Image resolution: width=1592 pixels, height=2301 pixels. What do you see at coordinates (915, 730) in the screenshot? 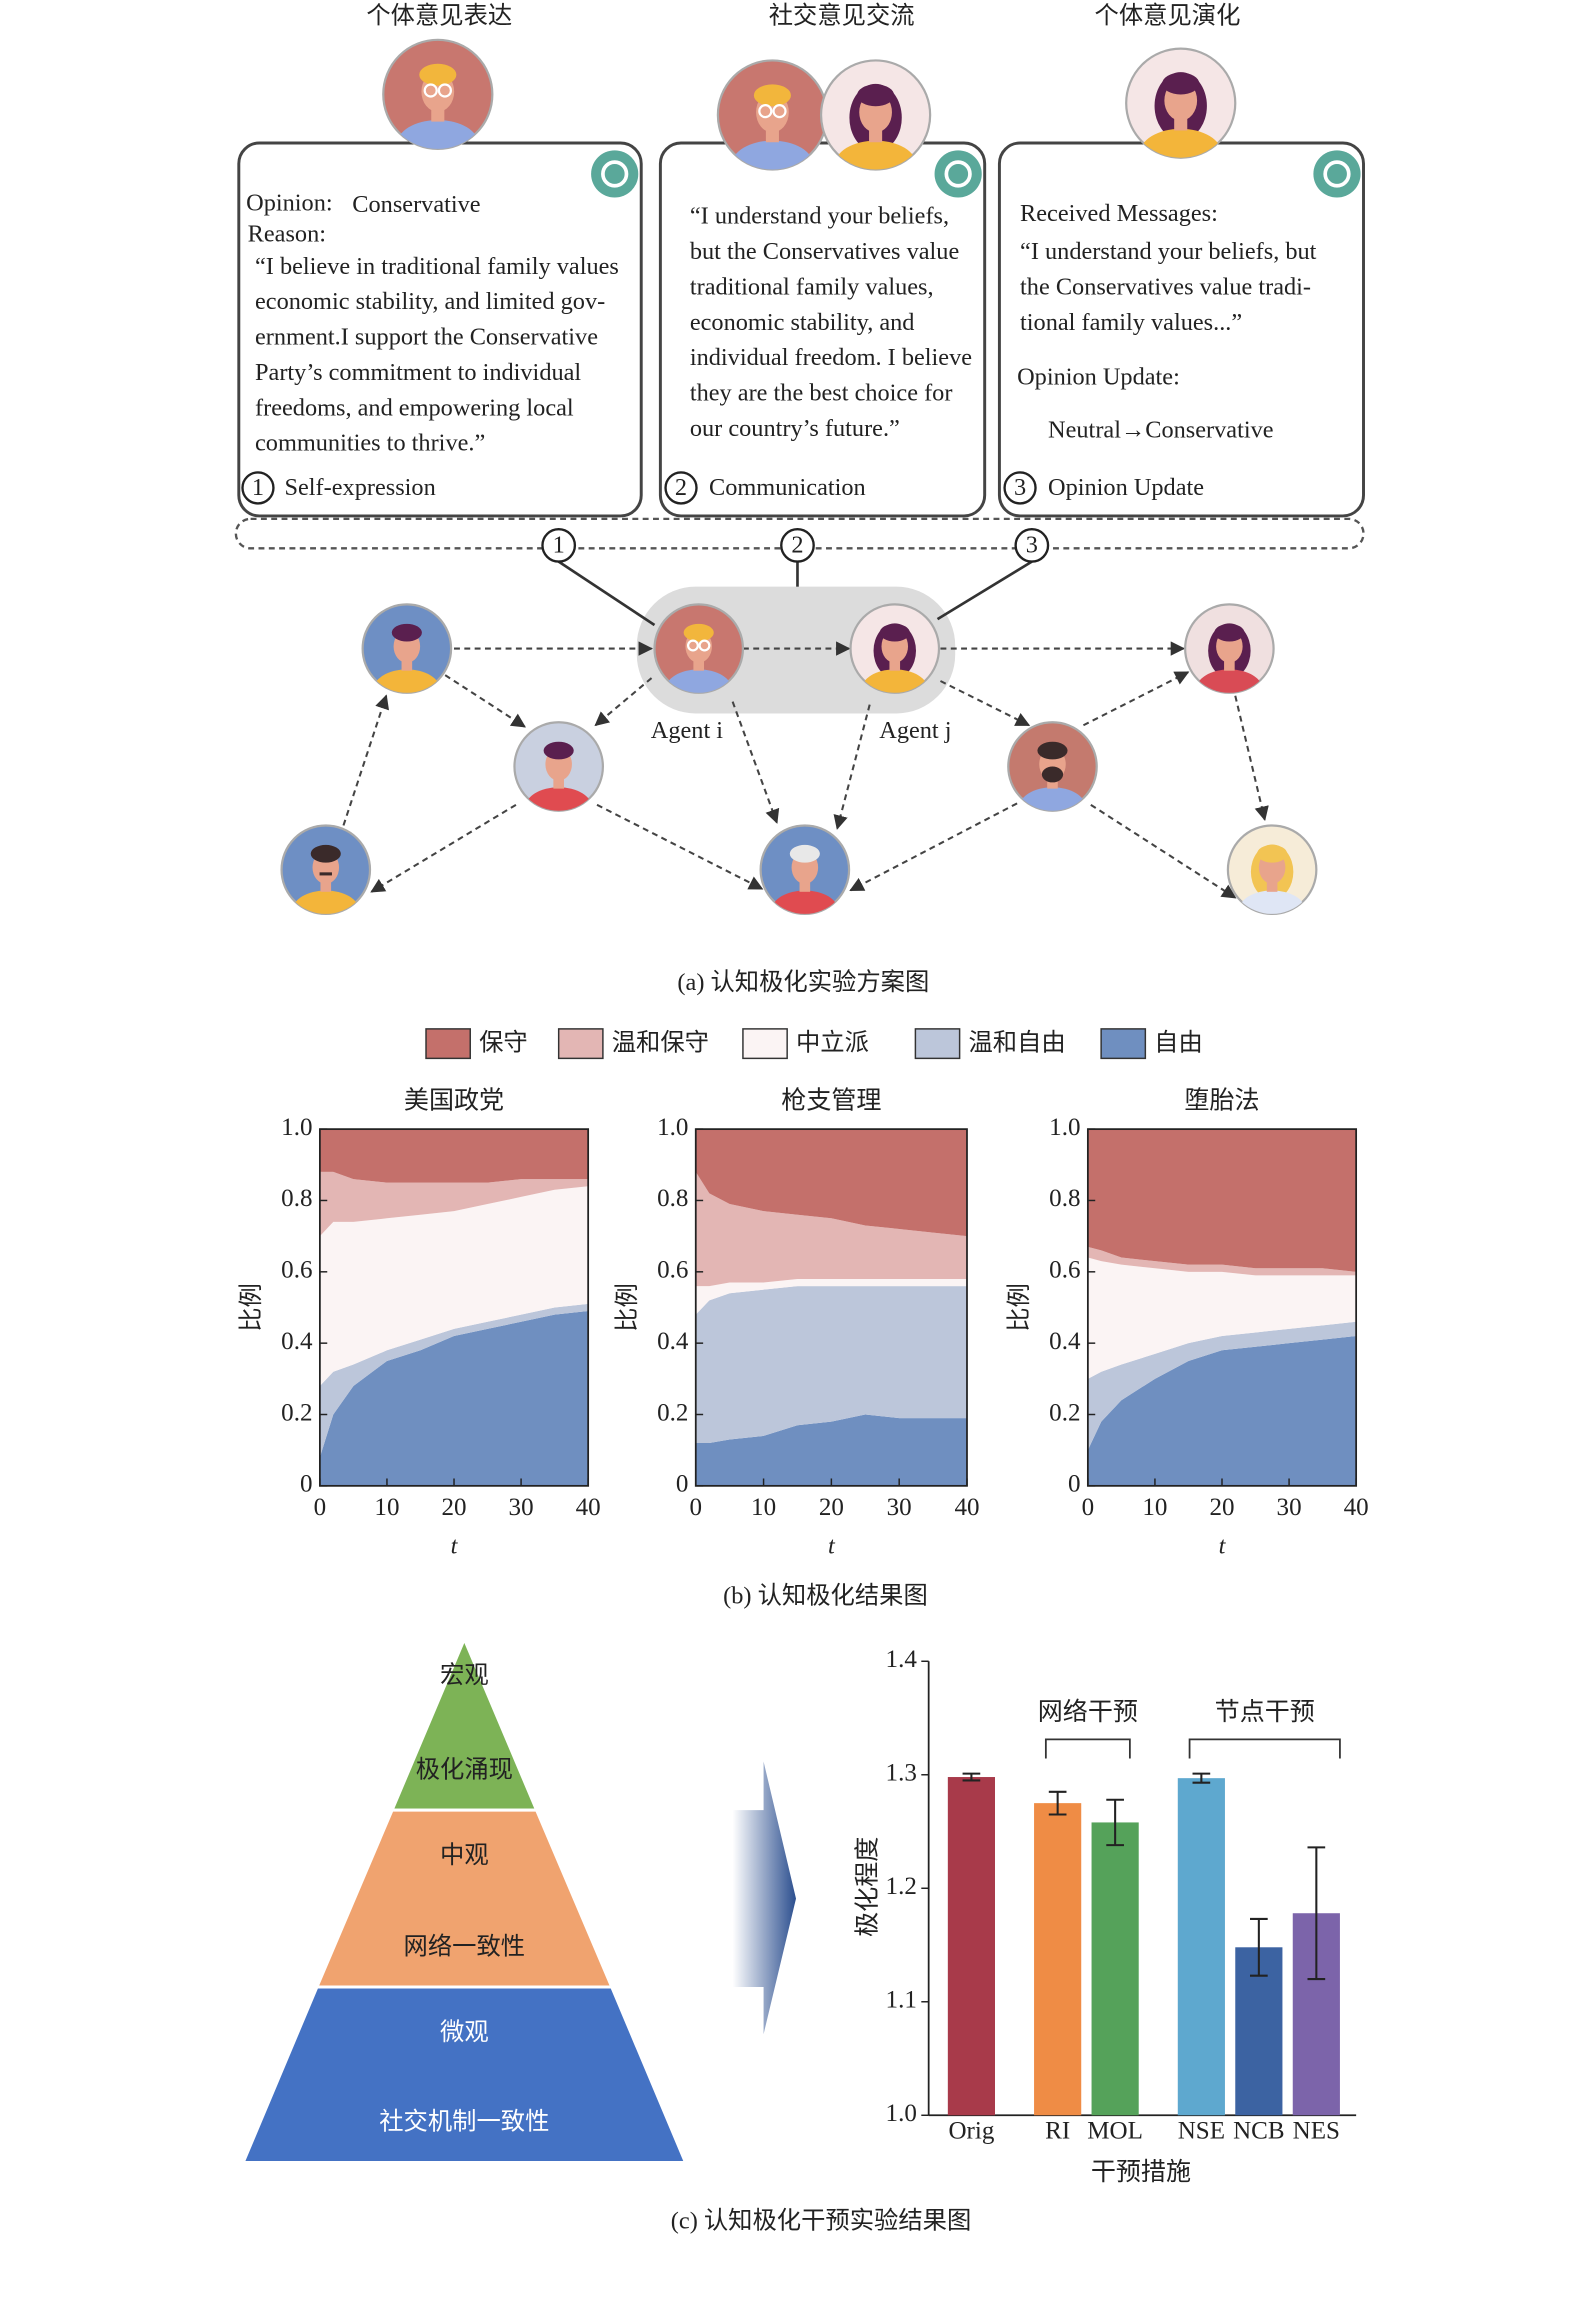
I see `agent-label: Agent j` at bounding box center [915, 730].